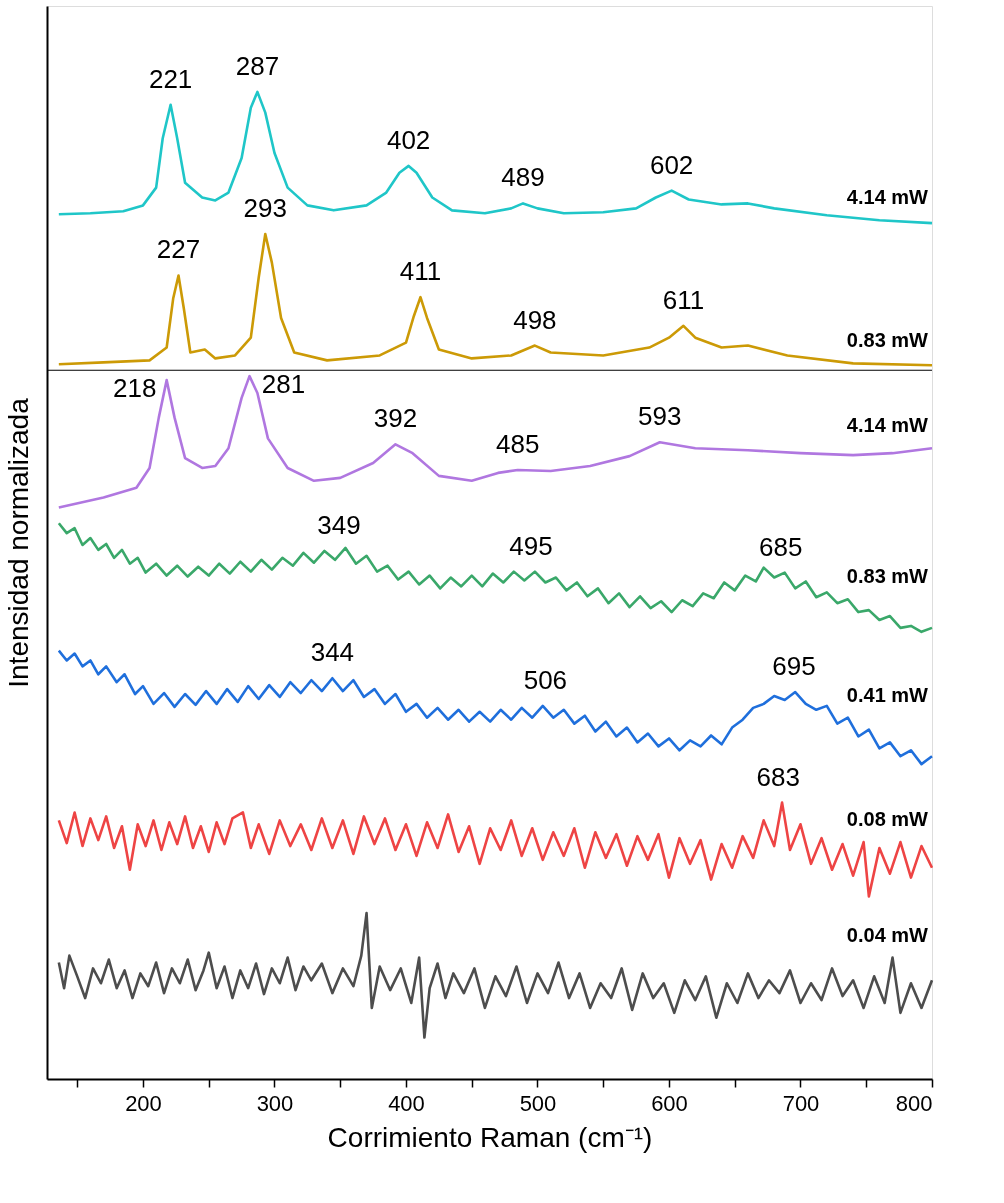  I want to click on annotation: 602, so click(671, 164).